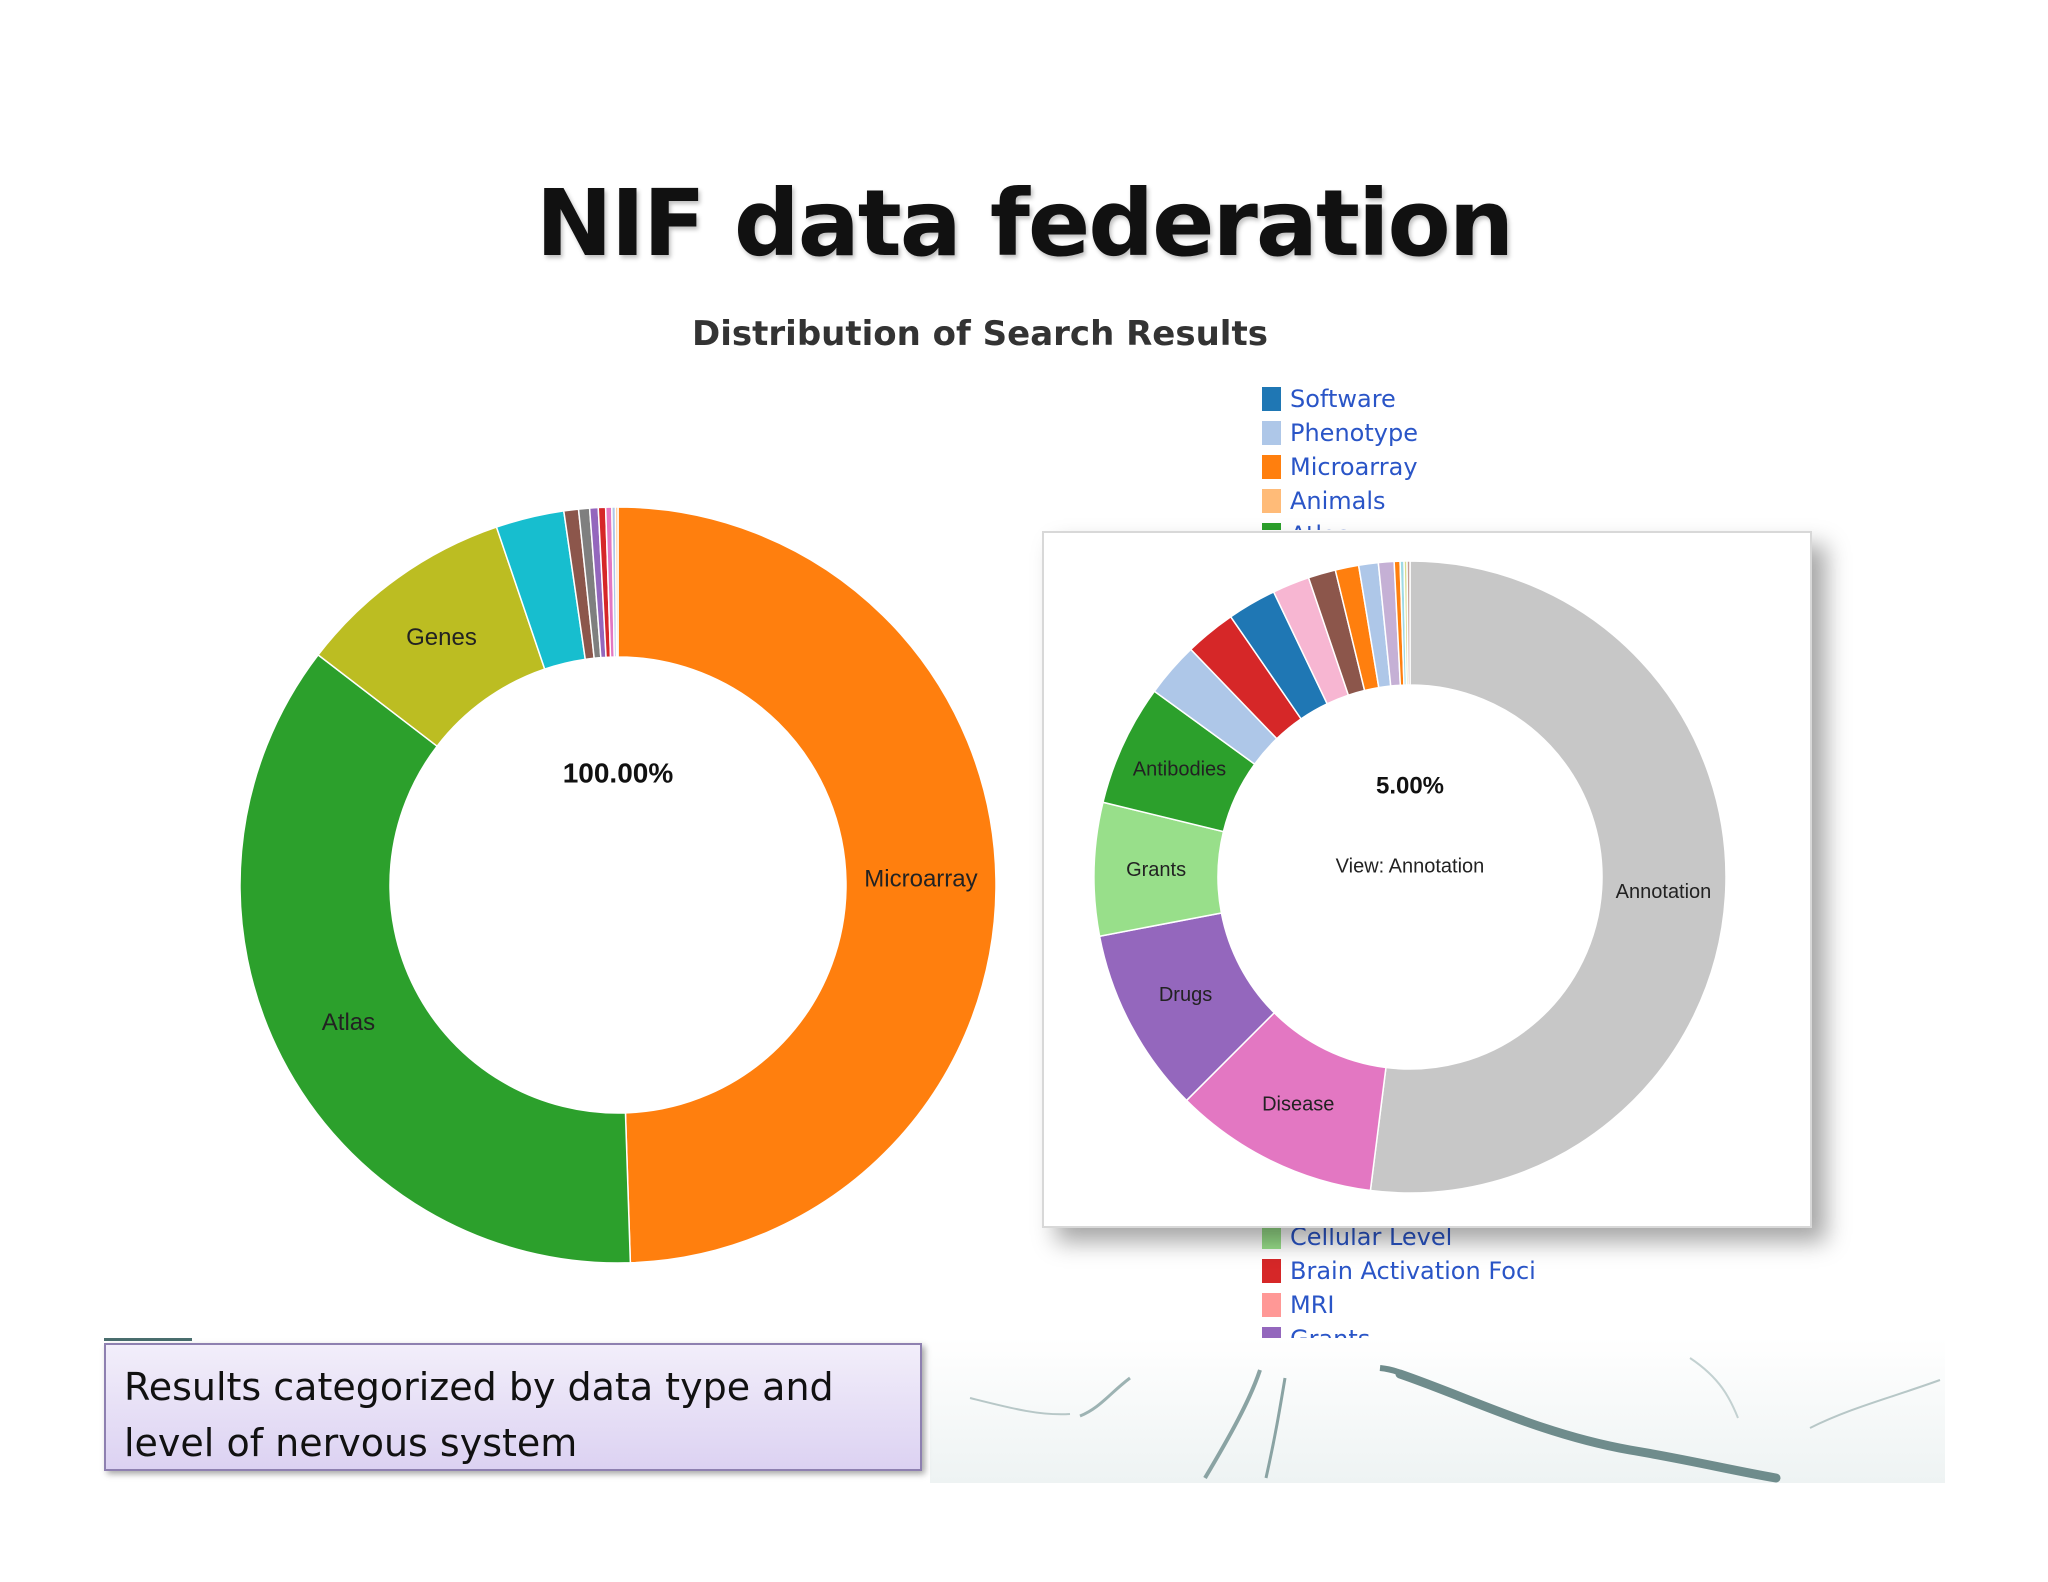 The width and height of the screenshot is (2048, 1582). Describe the element at coordinates (1354, 467) in the screenshot. I see `legend-label: Microarray` at that location.